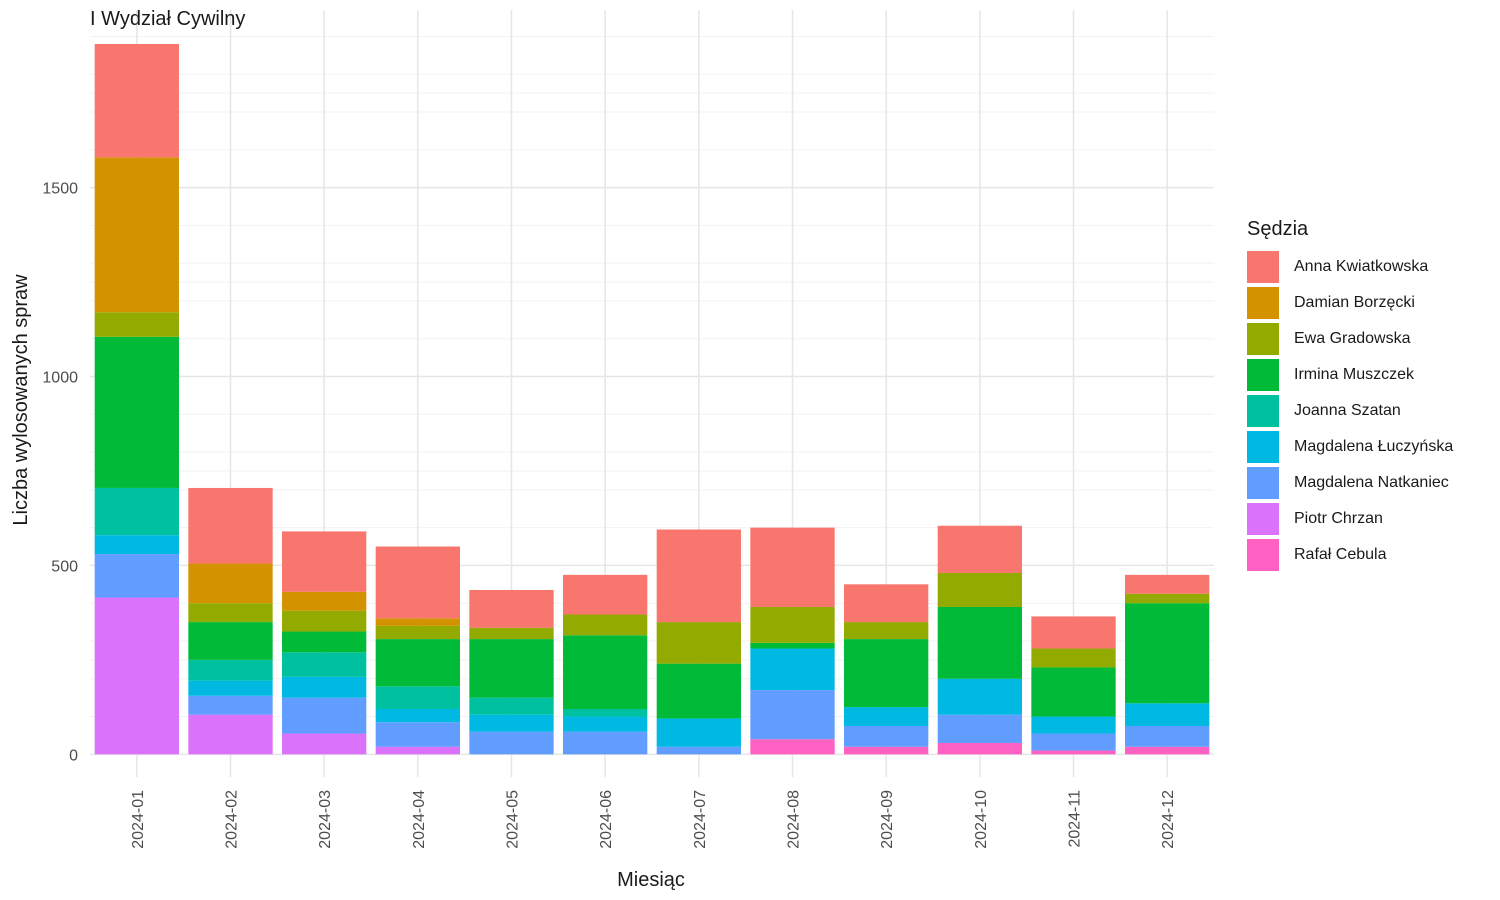  What do you see at coordinates (1340, 554) in the screenshot?
I see `legend-label: Rafał Cebula` at bounding box center [1340, 554].